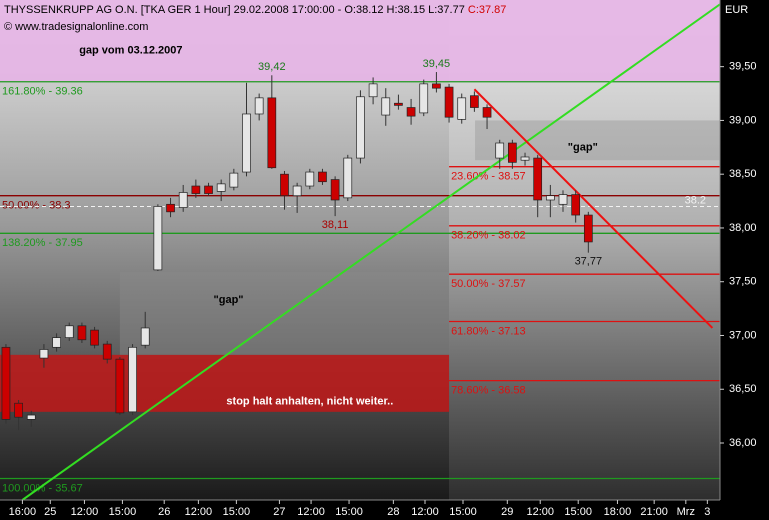 This screenshot has width=769, height=520. Describe the element at coordinates (736, 10) in the screenshot. I see `y-axis-label: EUR` at that location.